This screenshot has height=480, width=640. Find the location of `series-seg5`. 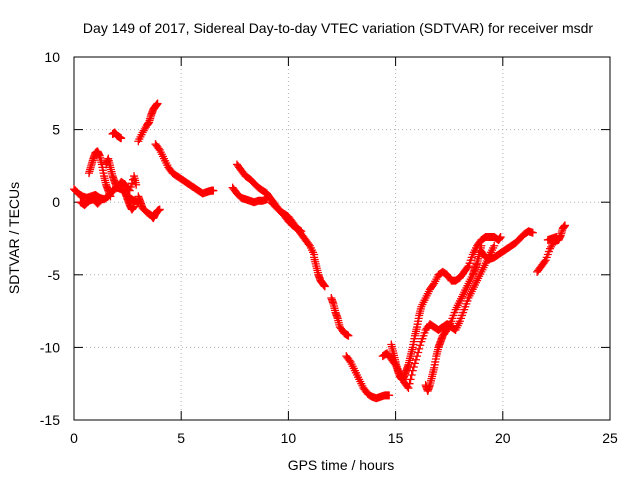

series-seg5 is located at coordinates (117, 135).